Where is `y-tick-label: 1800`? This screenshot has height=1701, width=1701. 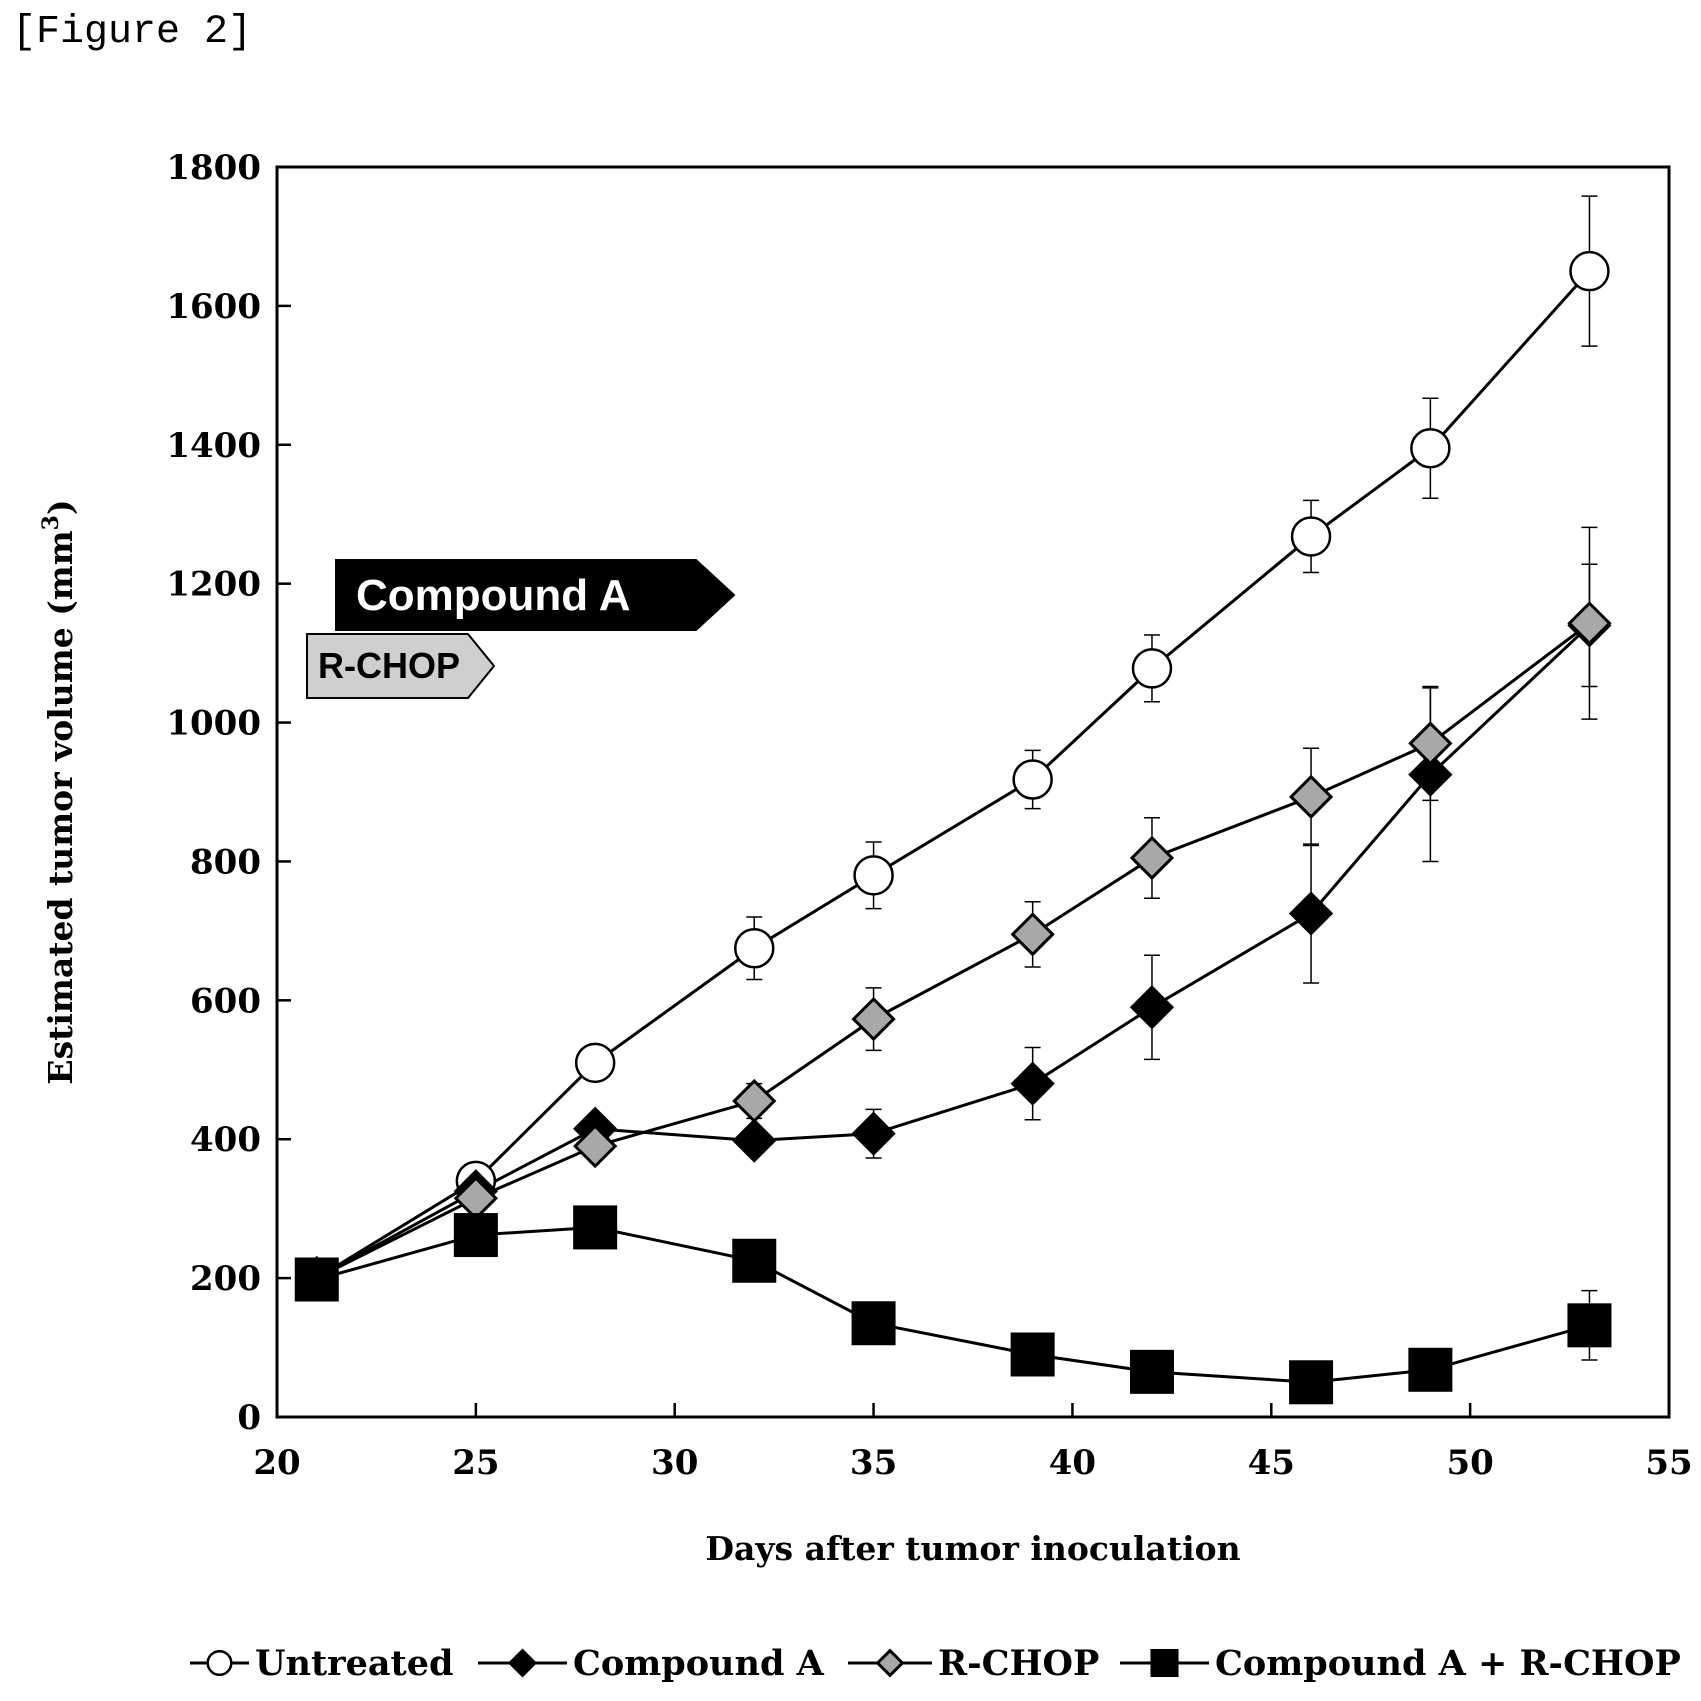
y-tick-label: 1800 is located at coordinates (213, 168).